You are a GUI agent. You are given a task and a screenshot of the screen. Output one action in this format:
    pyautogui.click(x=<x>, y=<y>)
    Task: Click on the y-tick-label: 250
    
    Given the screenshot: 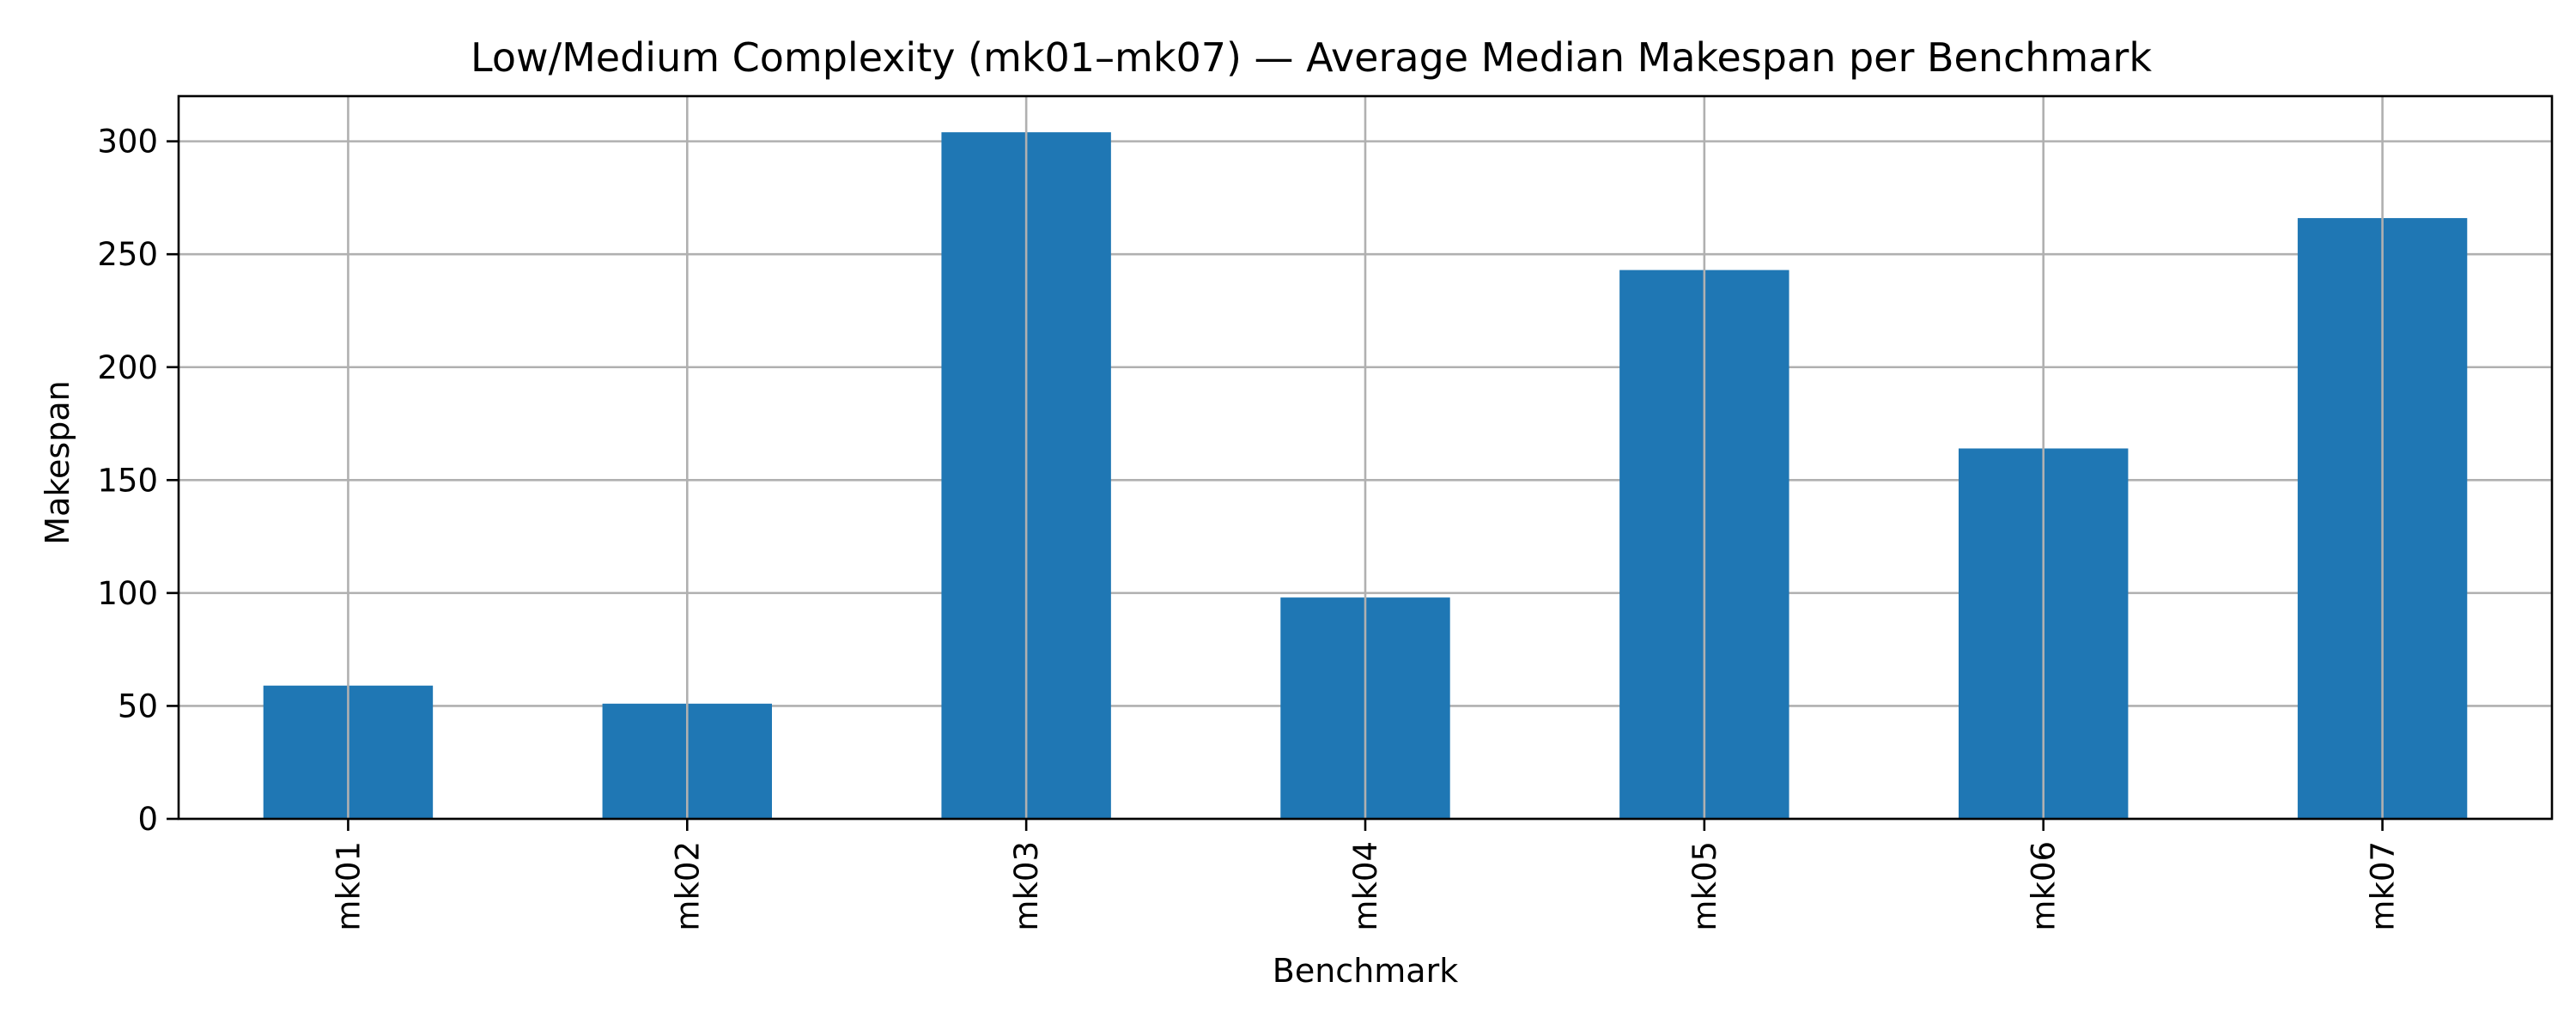 What is the action you would take?
    pyautogui.click(x=128, y=254)
    